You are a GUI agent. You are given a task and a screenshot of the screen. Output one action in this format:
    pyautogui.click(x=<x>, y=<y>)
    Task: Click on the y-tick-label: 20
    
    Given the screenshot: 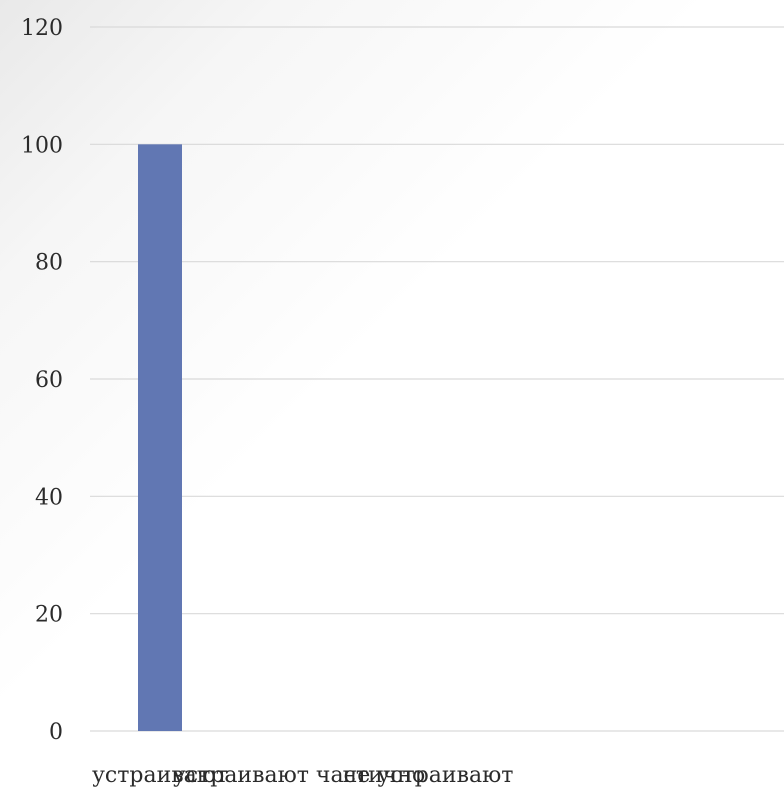 What is the action you would take?
    pyautogui.click(x=49, y=615)
    